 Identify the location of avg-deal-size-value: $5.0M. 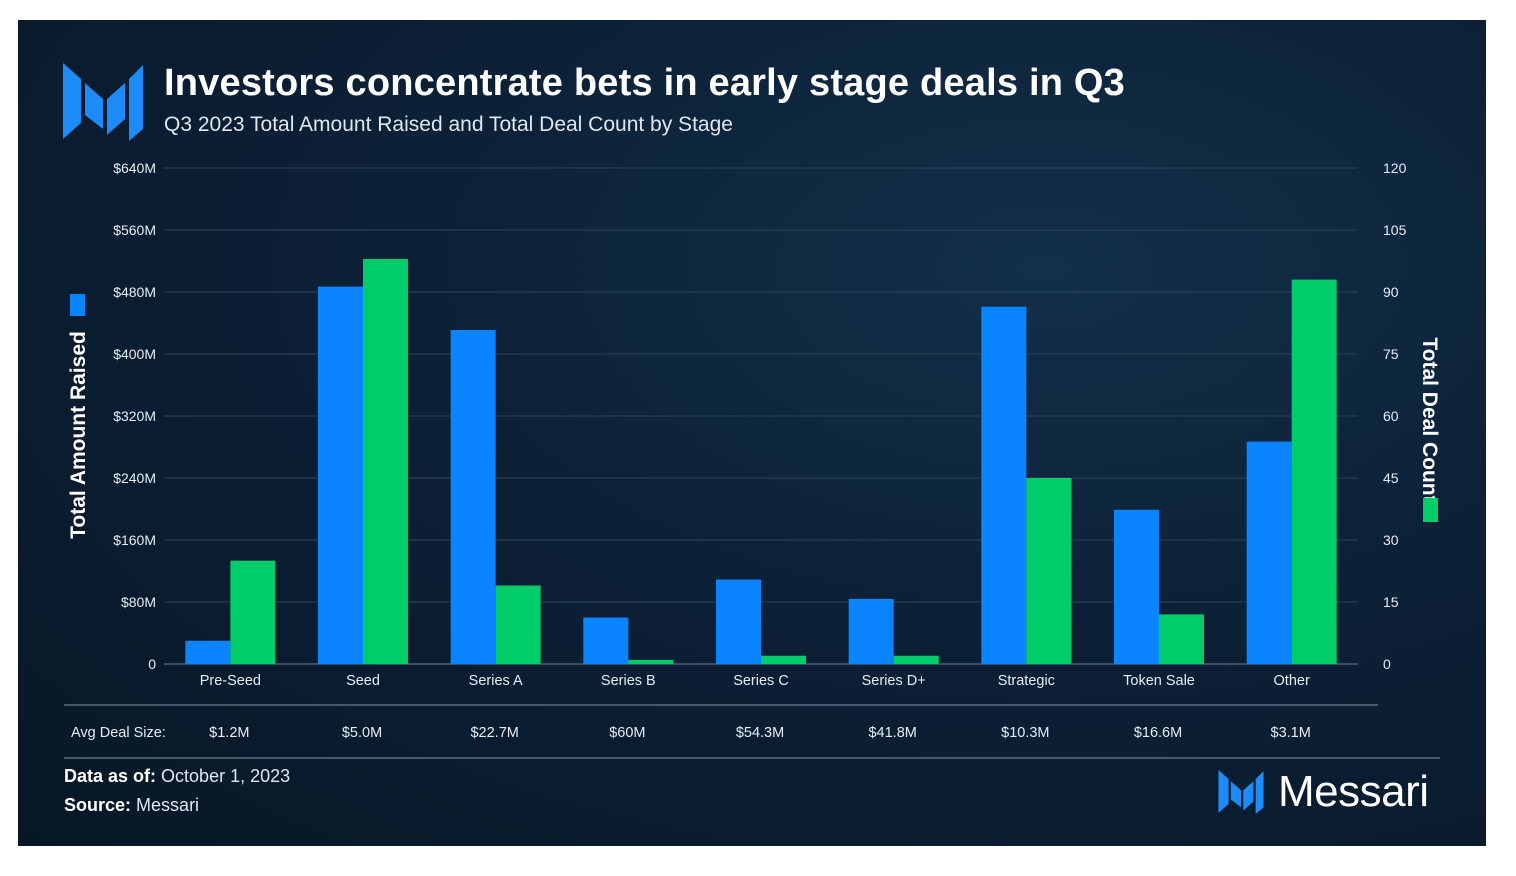
(362, 733).